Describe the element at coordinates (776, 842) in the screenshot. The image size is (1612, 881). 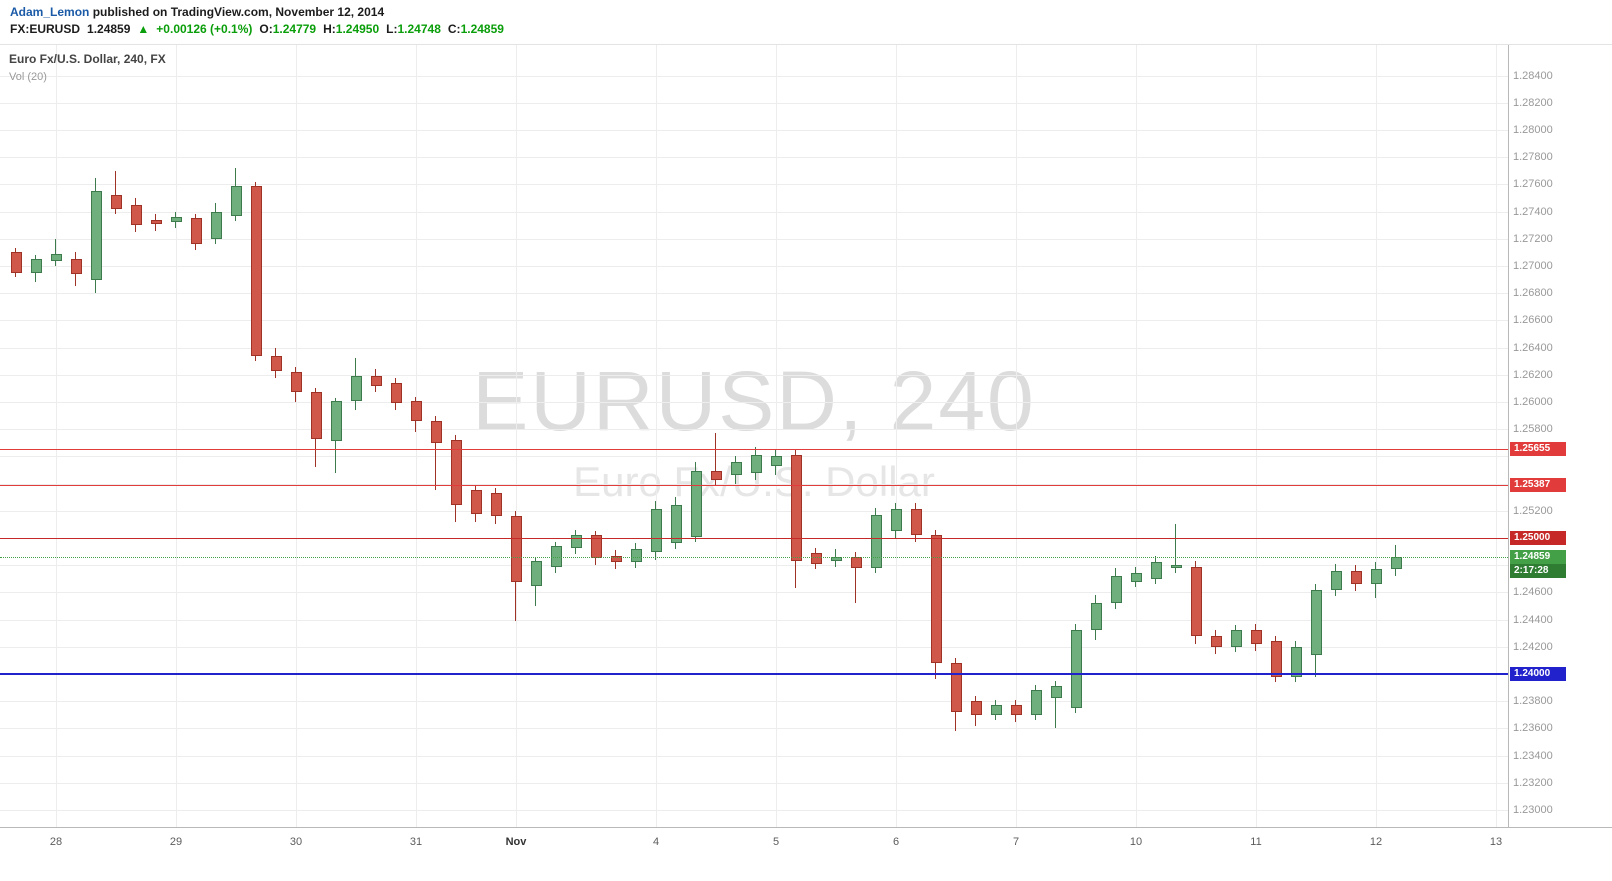
I see `time-tick-label: 5` at that location.